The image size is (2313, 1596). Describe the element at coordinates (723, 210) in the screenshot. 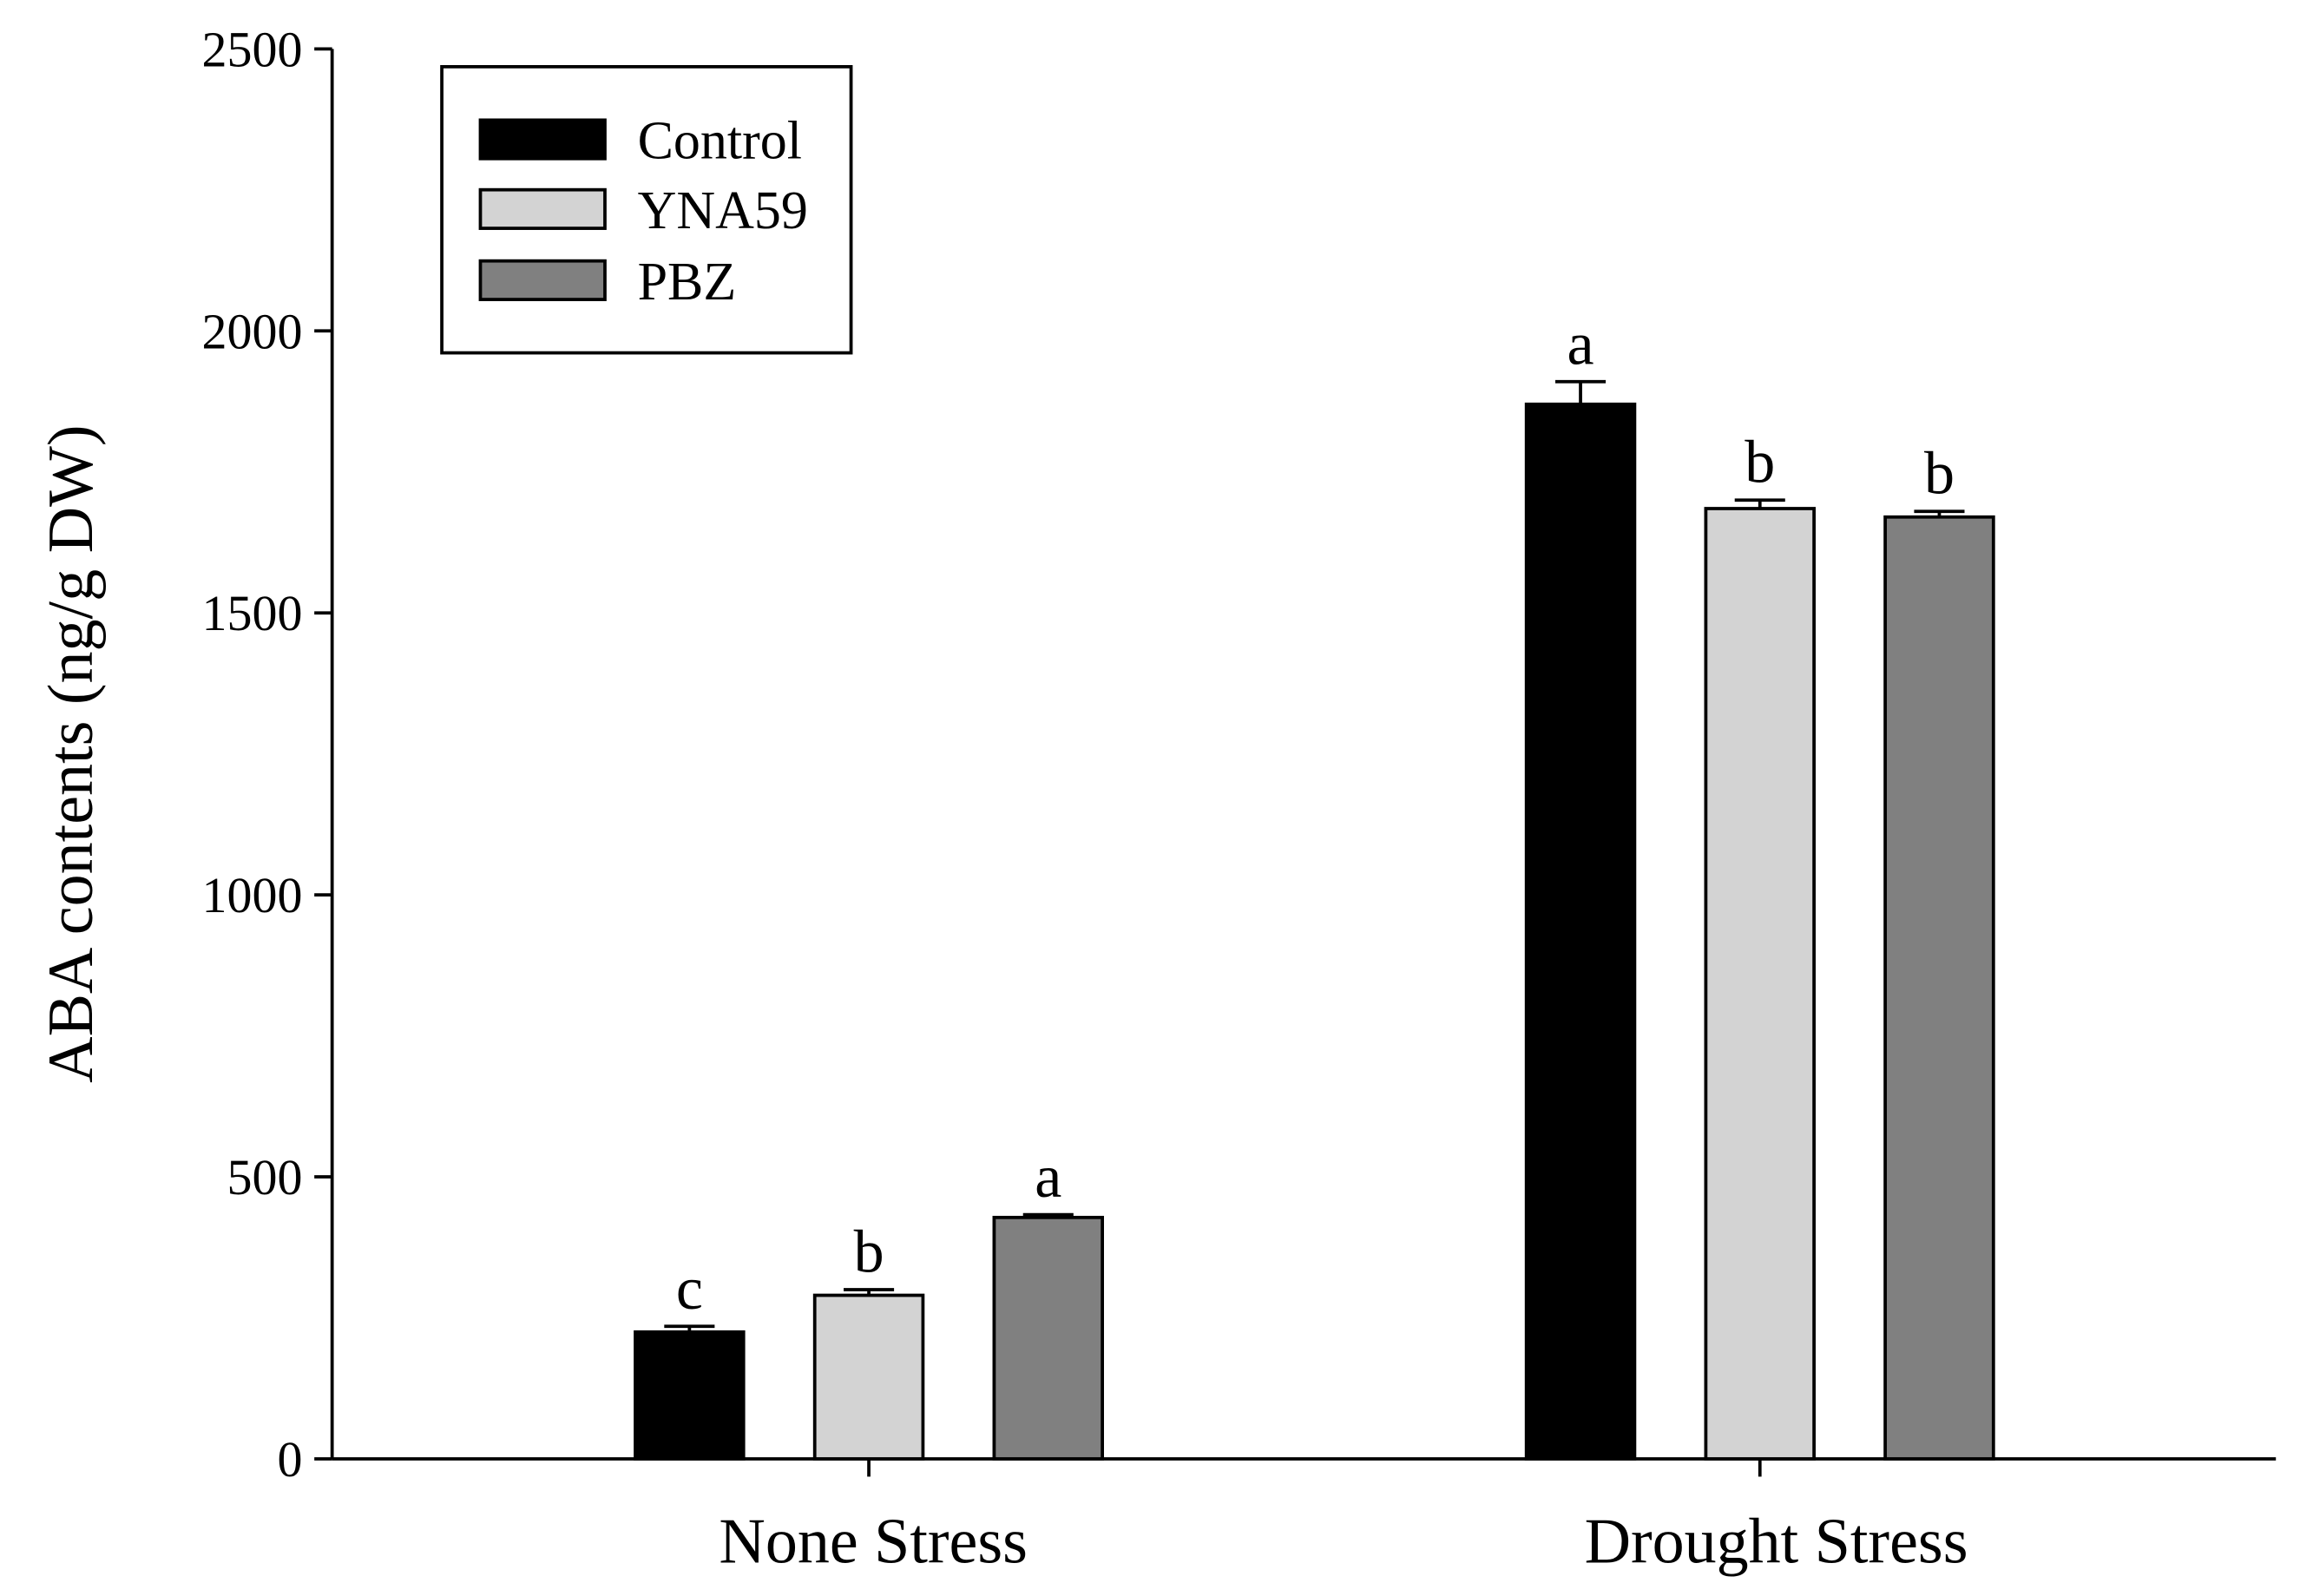

I see `legend-label: YNA59` at that location.